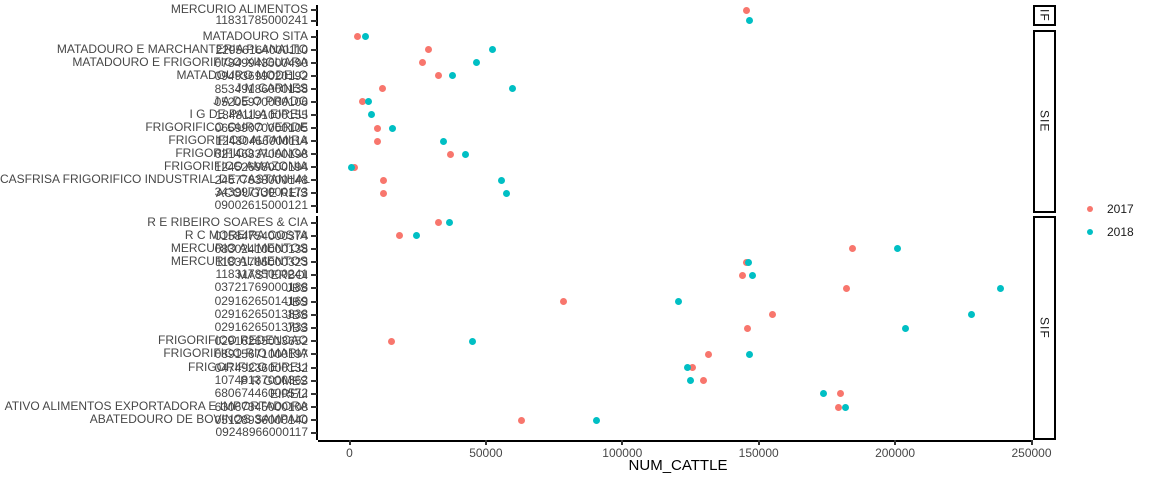  I want to click on y-axis-label-text: MATADOURO MODELO, so click(242, 74).